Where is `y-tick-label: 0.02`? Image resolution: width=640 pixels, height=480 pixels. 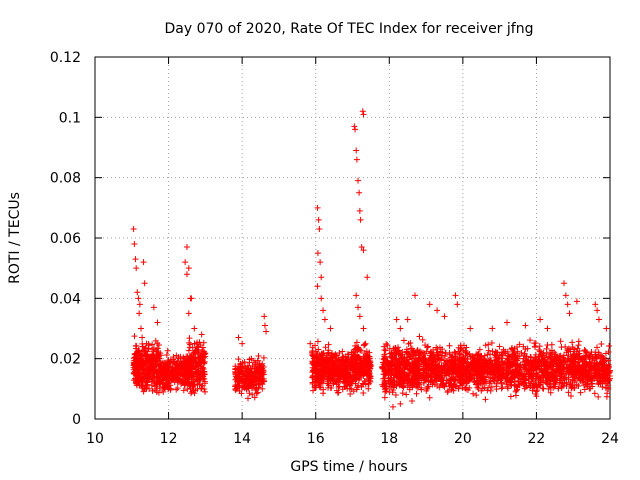
y-tick-label: 0.02 is located at coordinates (65, 360).